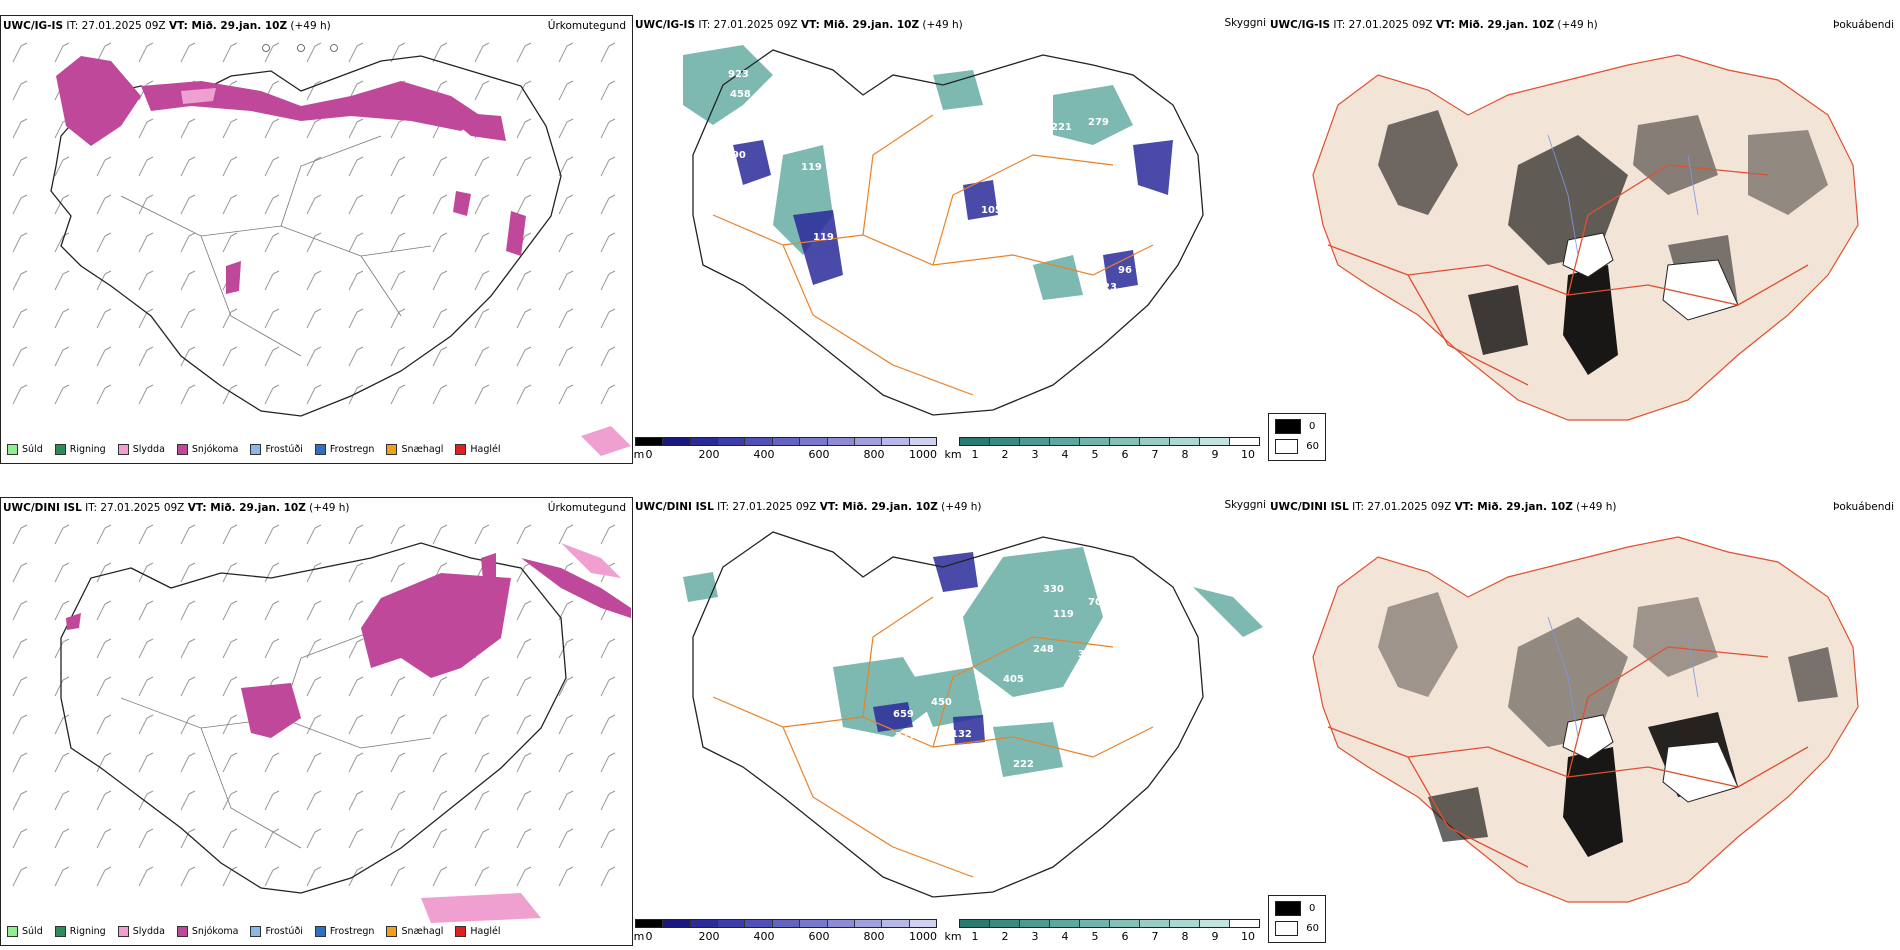  Describe the element at coordinates (1863, 25) in the screenshot. I see `panel-title: Þokuábendi` at that location.